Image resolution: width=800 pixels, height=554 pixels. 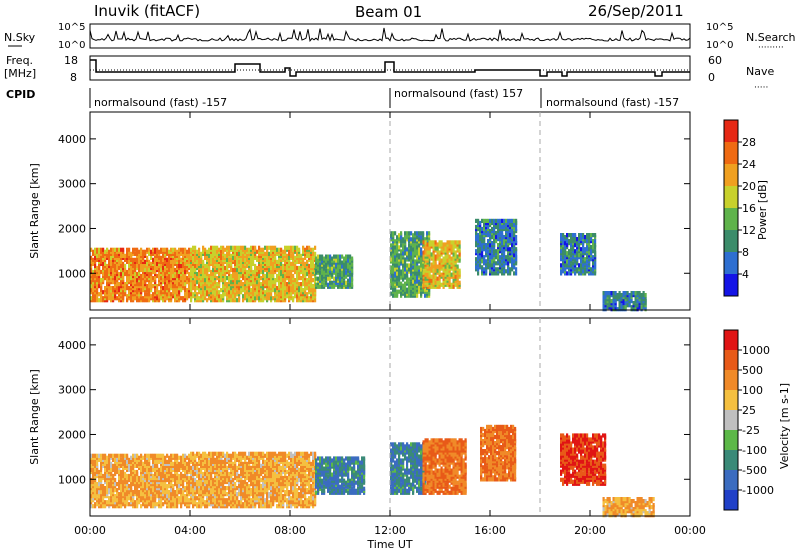 I want to click on nsearch-label: N.Search, so click(x=771, y=37).